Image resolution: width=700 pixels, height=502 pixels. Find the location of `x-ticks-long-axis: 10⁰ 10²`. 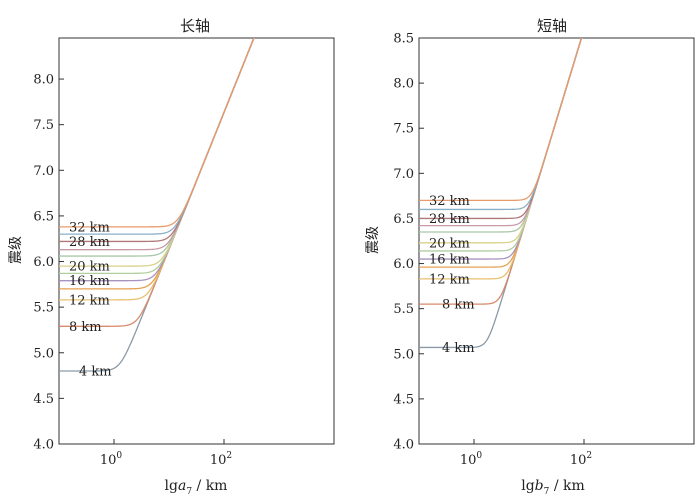

x-ticks-long-axis: 10⁰ 10² is located at coordinates (166, 453).